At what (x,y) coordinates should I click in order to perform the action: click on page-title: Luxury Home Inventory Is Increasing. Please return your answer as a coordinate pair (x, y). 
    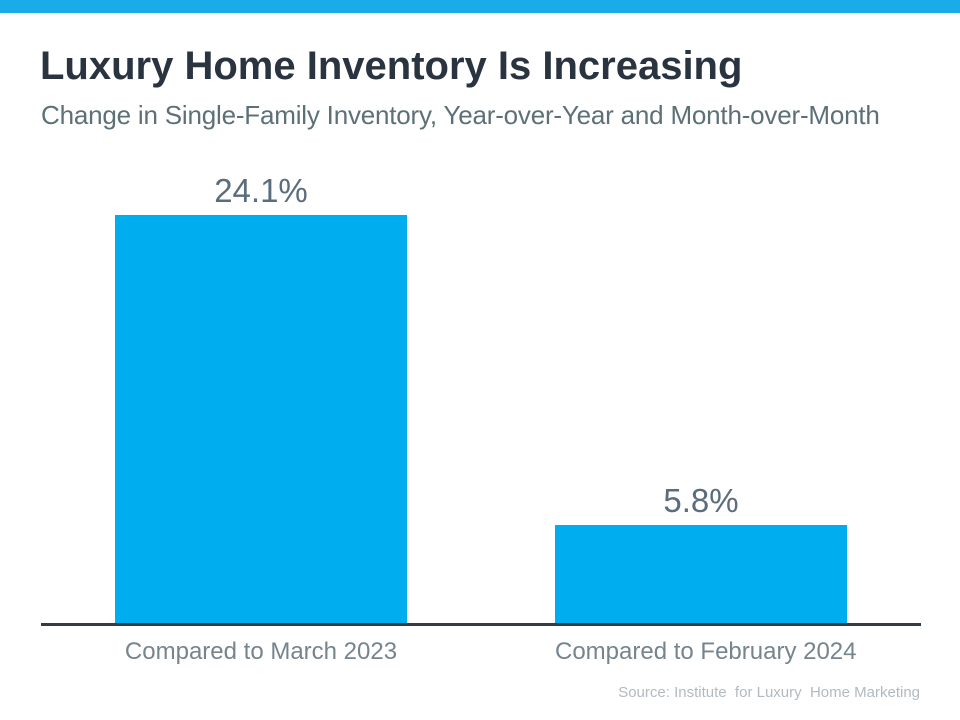
    Looking at the image, I should click on (391, 66).